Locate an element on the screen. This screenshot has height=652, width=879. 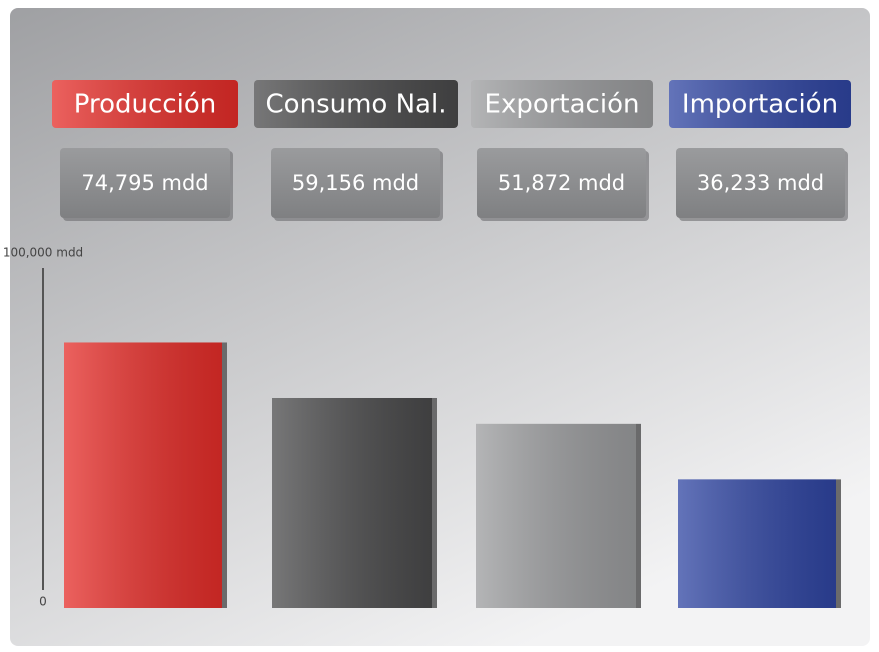
category-label: Consumo Nal. is located at coordinates (356, 105).